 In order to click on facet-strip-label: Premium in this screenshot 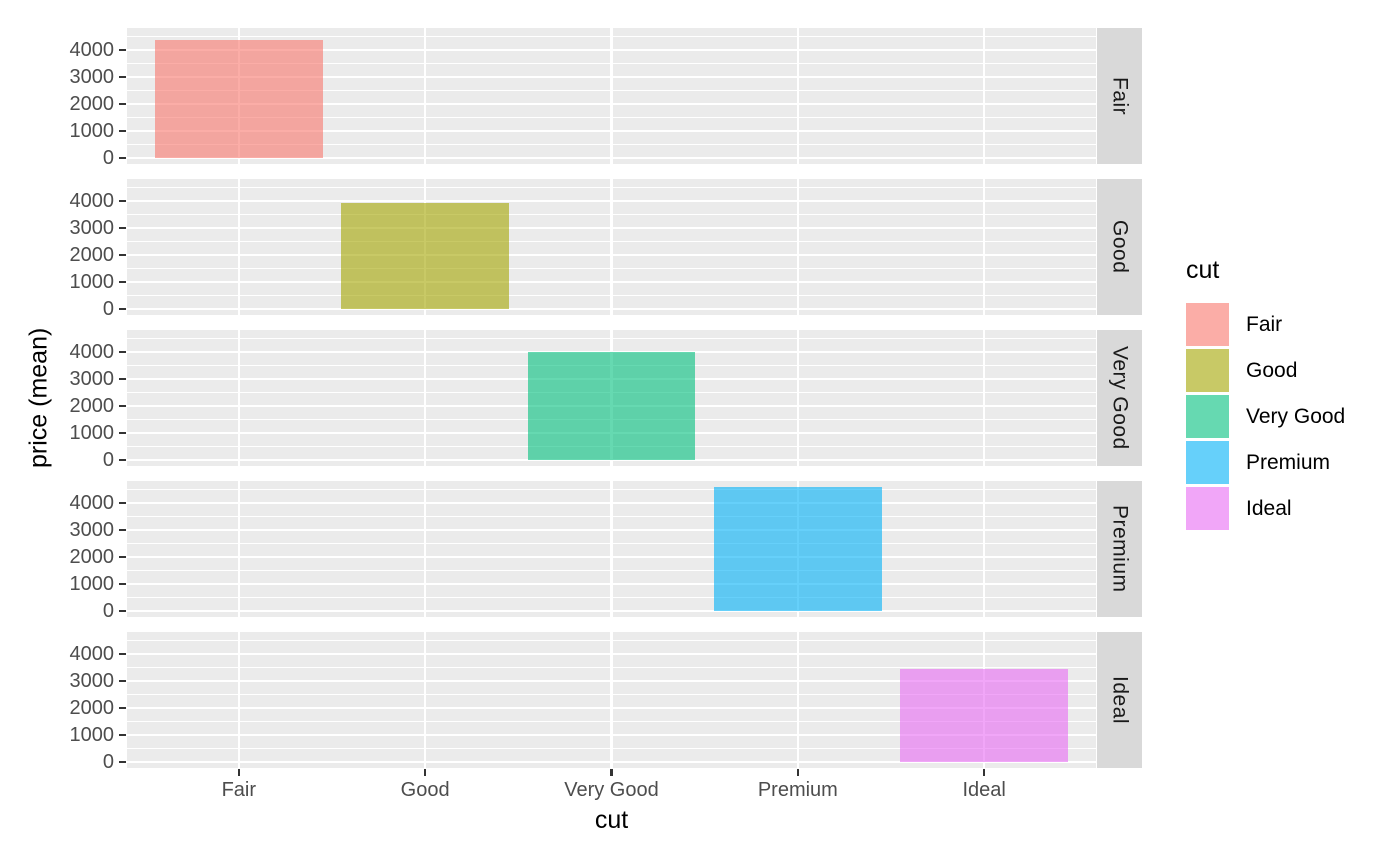, I will do `click(1120, 549)`.